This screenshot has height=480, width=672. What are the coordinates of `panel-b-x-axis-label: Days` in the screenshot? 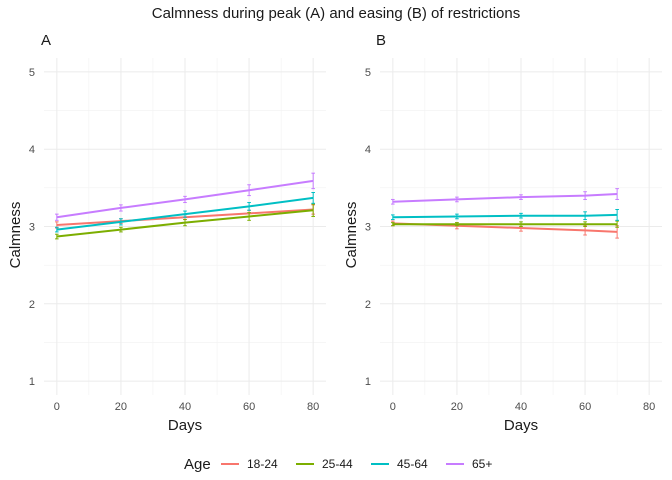 It's located at (521, 425).